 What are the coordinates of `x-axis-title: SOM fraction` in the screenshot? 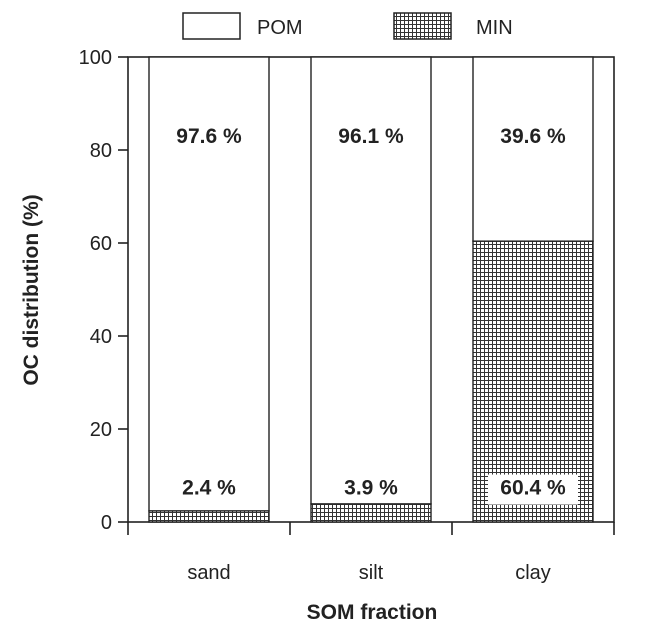 It's located at (372, 612).